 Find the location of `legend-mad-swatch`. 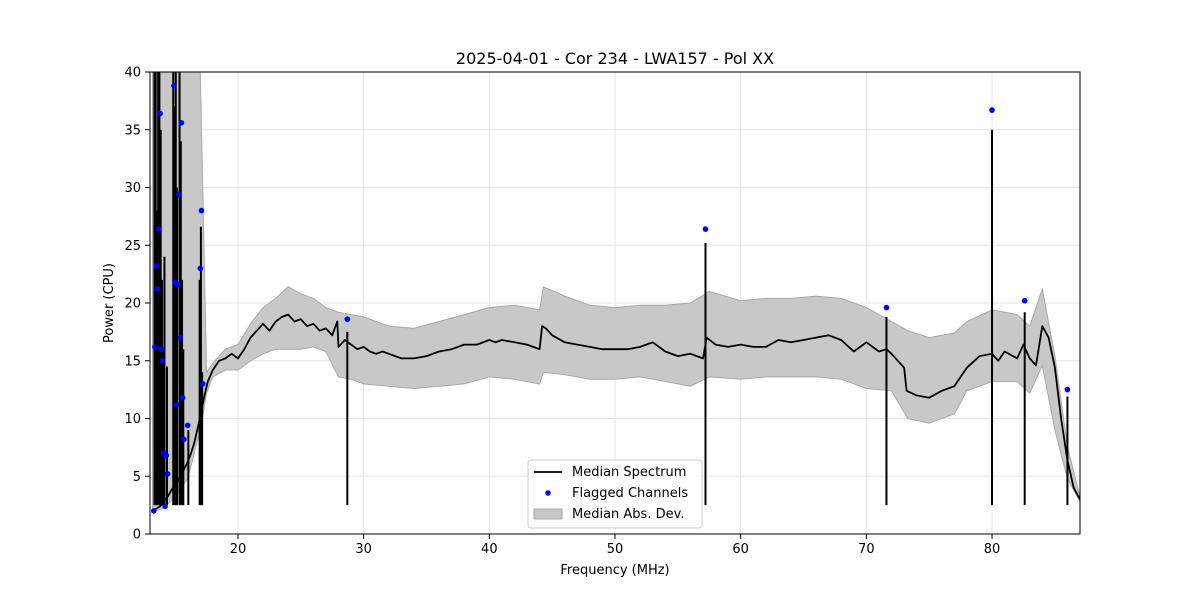

legend-mad-swatch is located at coordinates (548, 514).